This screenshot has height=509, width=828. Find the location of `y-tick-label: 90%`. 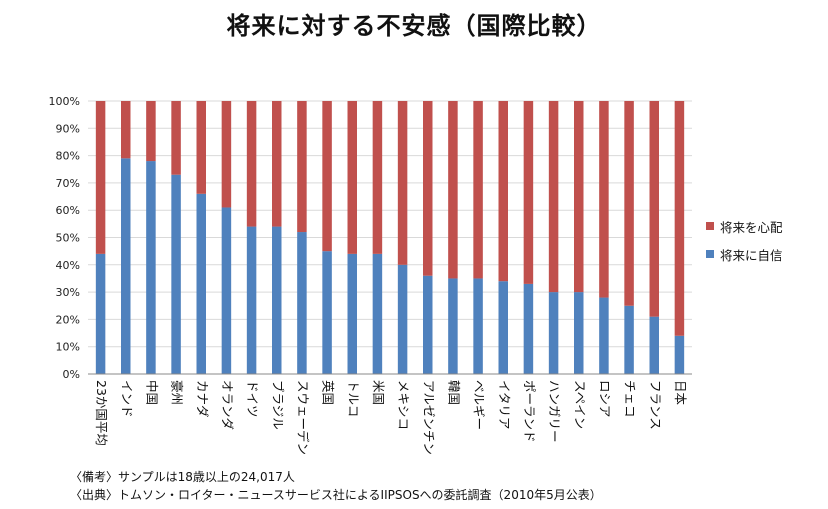

y-tick-label: 90% is located at coordinates (68, 128).